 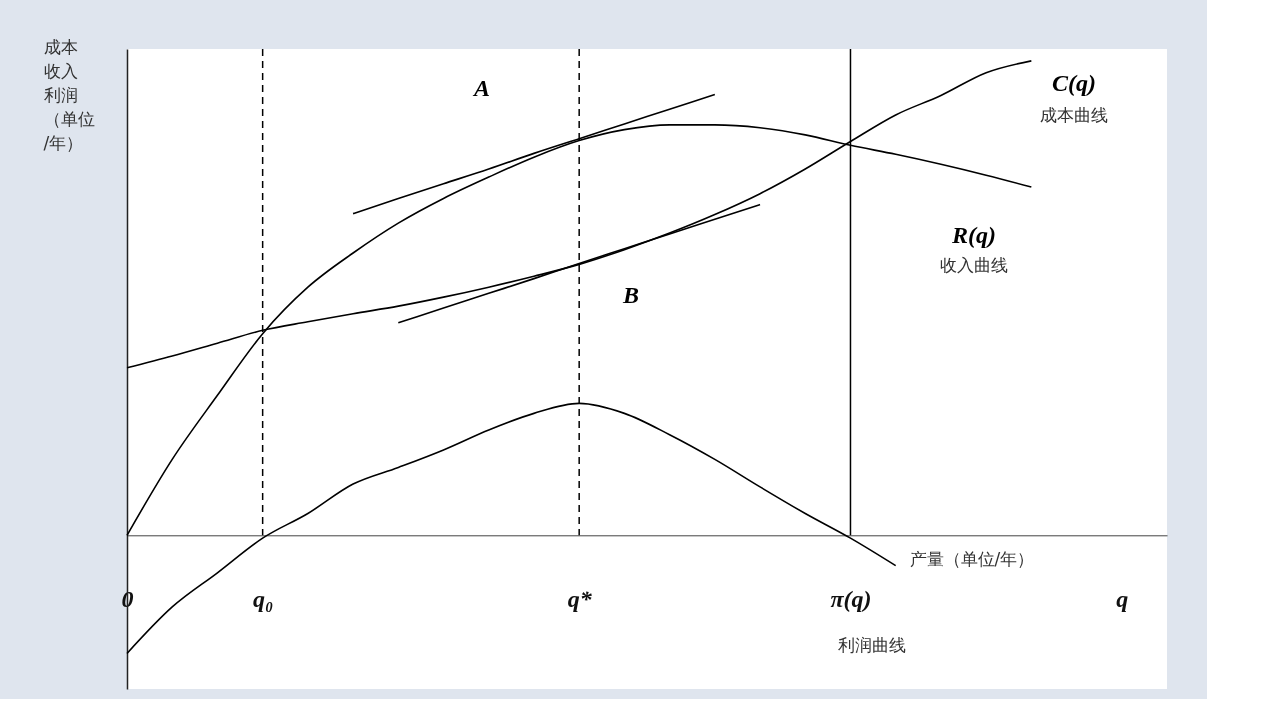 What do you see at coordinates (481, 88) in the screenshot?
I see `annotation: A` at bounding box center [481, 88].